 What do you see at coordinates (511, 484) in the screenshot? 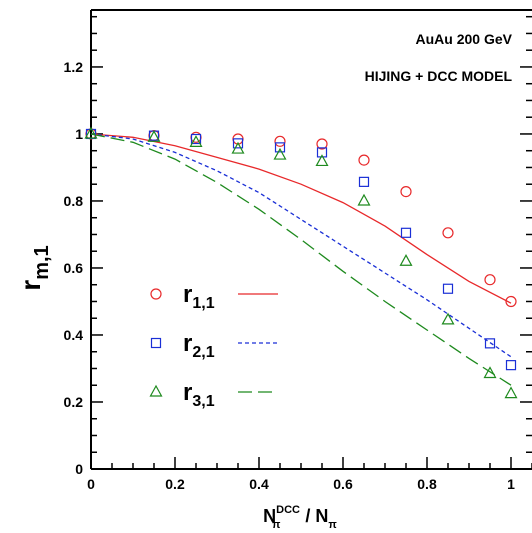
I see `x-tick-label: 1` at bounding box center [511, 484].